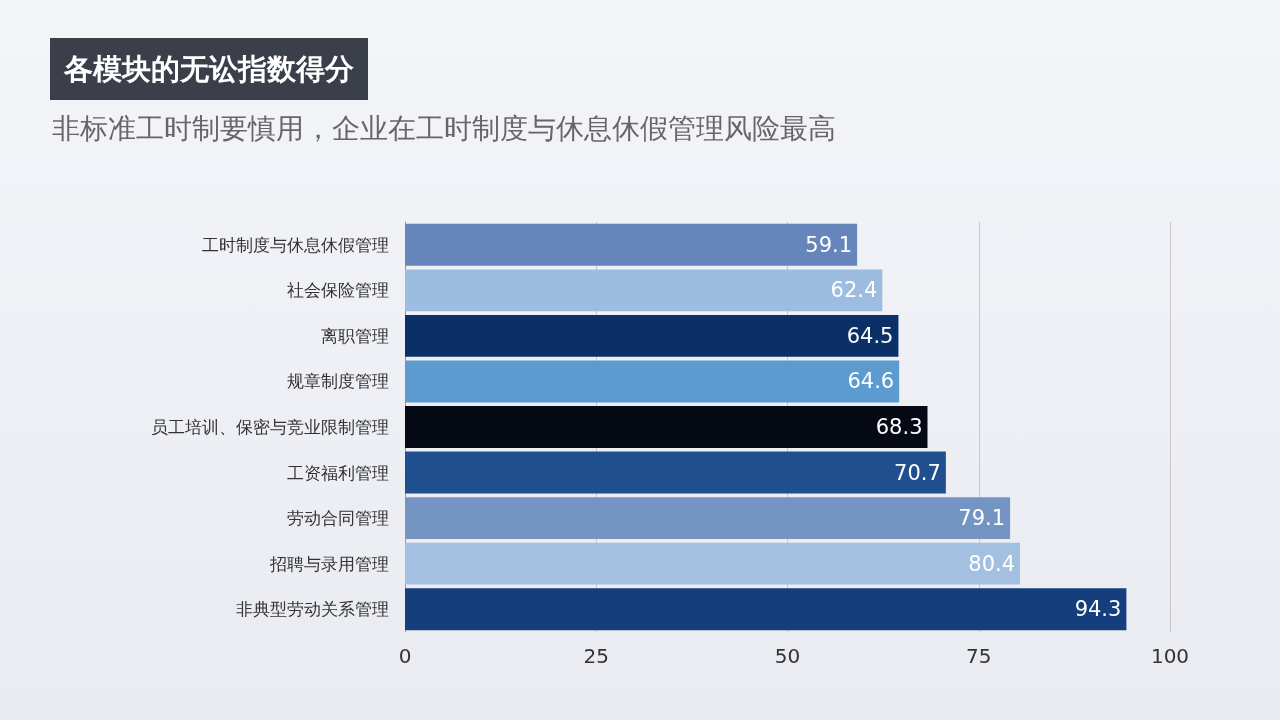  Describe the element at coordinates (338, 472) in the screenshot. I see `y-tick-label: 工资福利管理` at that location.